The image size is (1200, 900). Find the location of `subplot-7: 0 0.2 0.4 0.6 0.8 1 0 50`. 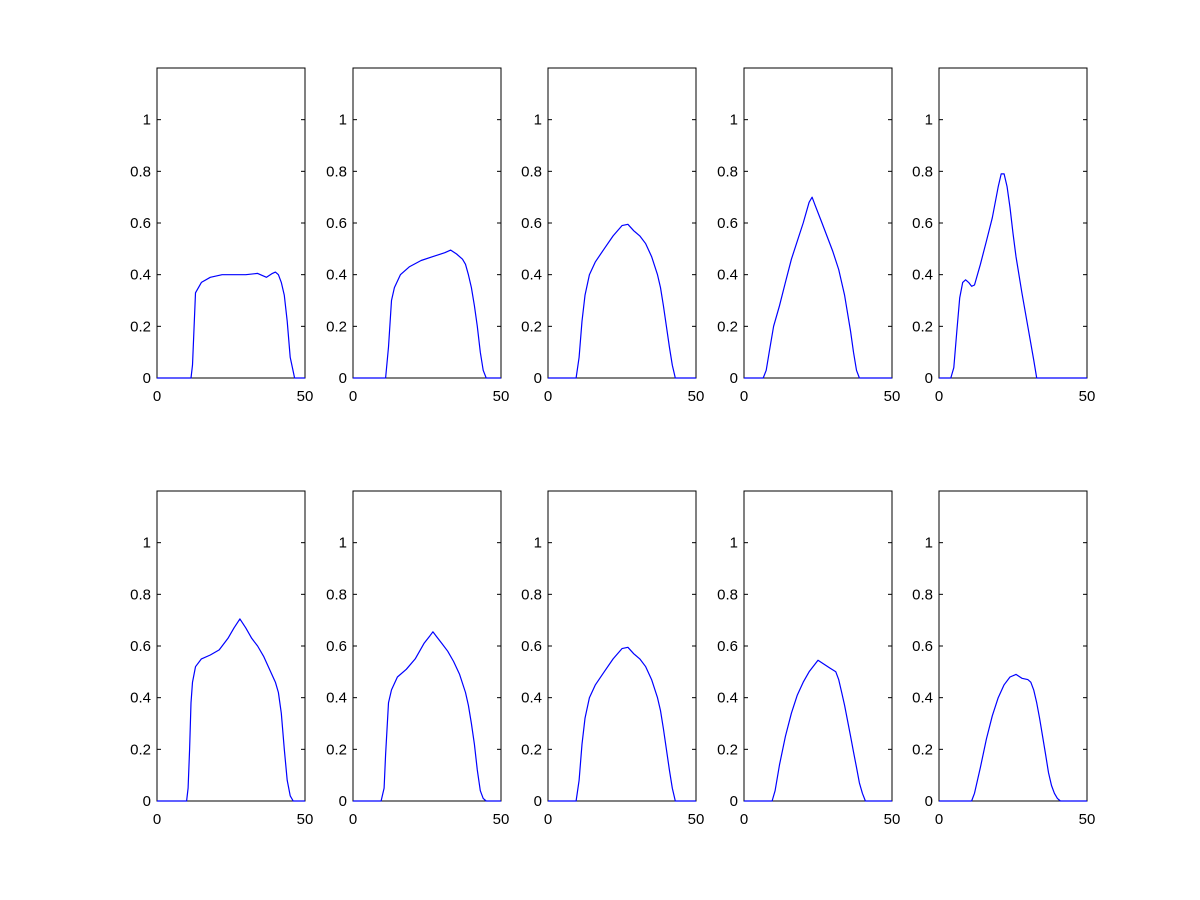

subplot-7: 0 0.2 0.4 0.6 0.8 1 0 50 is located at coordinates (418, 659).